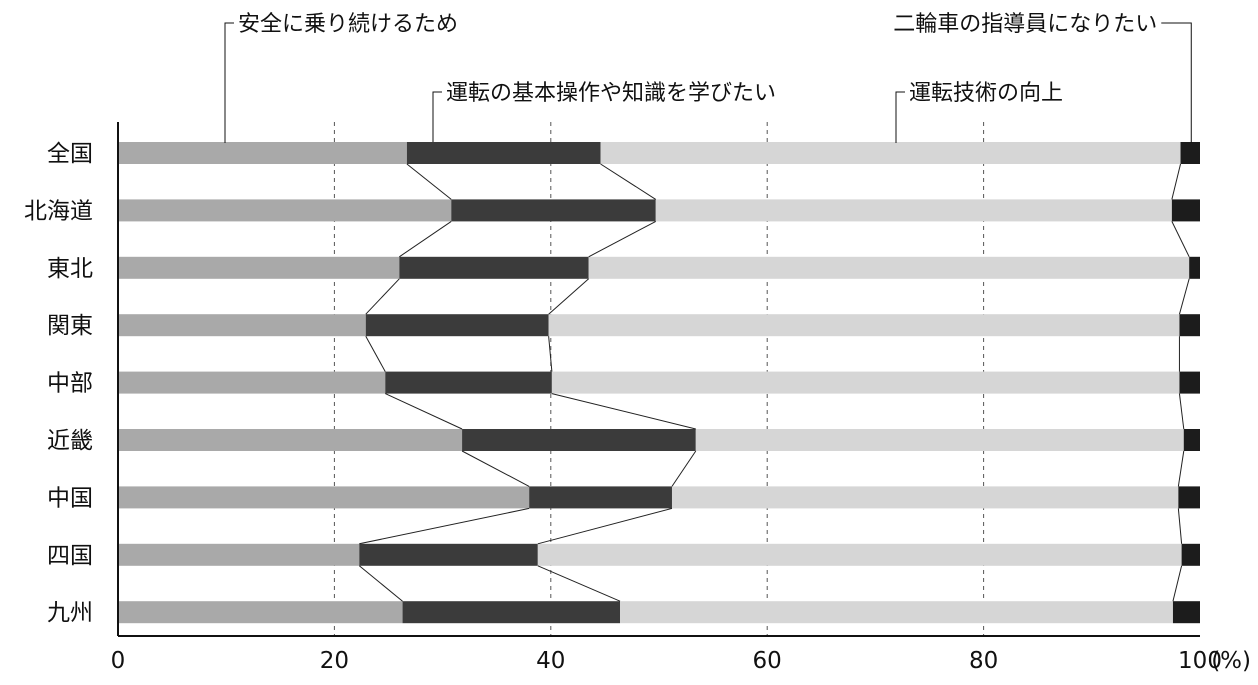 Image resolution: width=1258 pixels, height=685 pixels. What do you see at coordinates (611, 93) in the screenshot?
I see `legend-label-basic-operation: 運転の基本操作や知識を学びたい` at bounding box center [611, 93].